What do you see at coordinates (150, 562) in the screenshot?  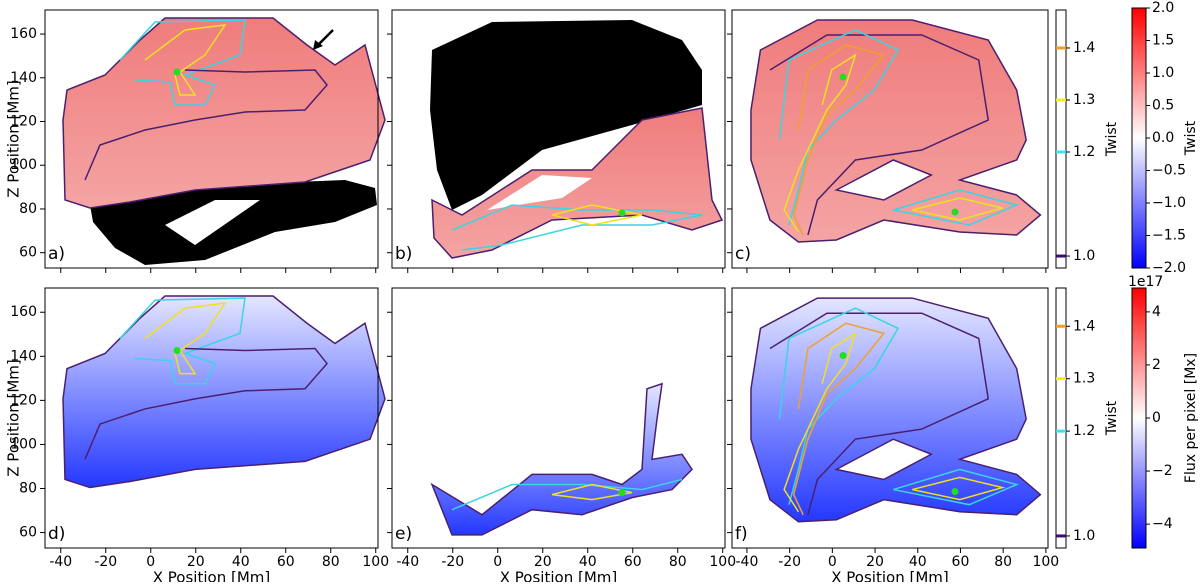 I see `x-tick-label: 0` at bounding box center [150, 562].